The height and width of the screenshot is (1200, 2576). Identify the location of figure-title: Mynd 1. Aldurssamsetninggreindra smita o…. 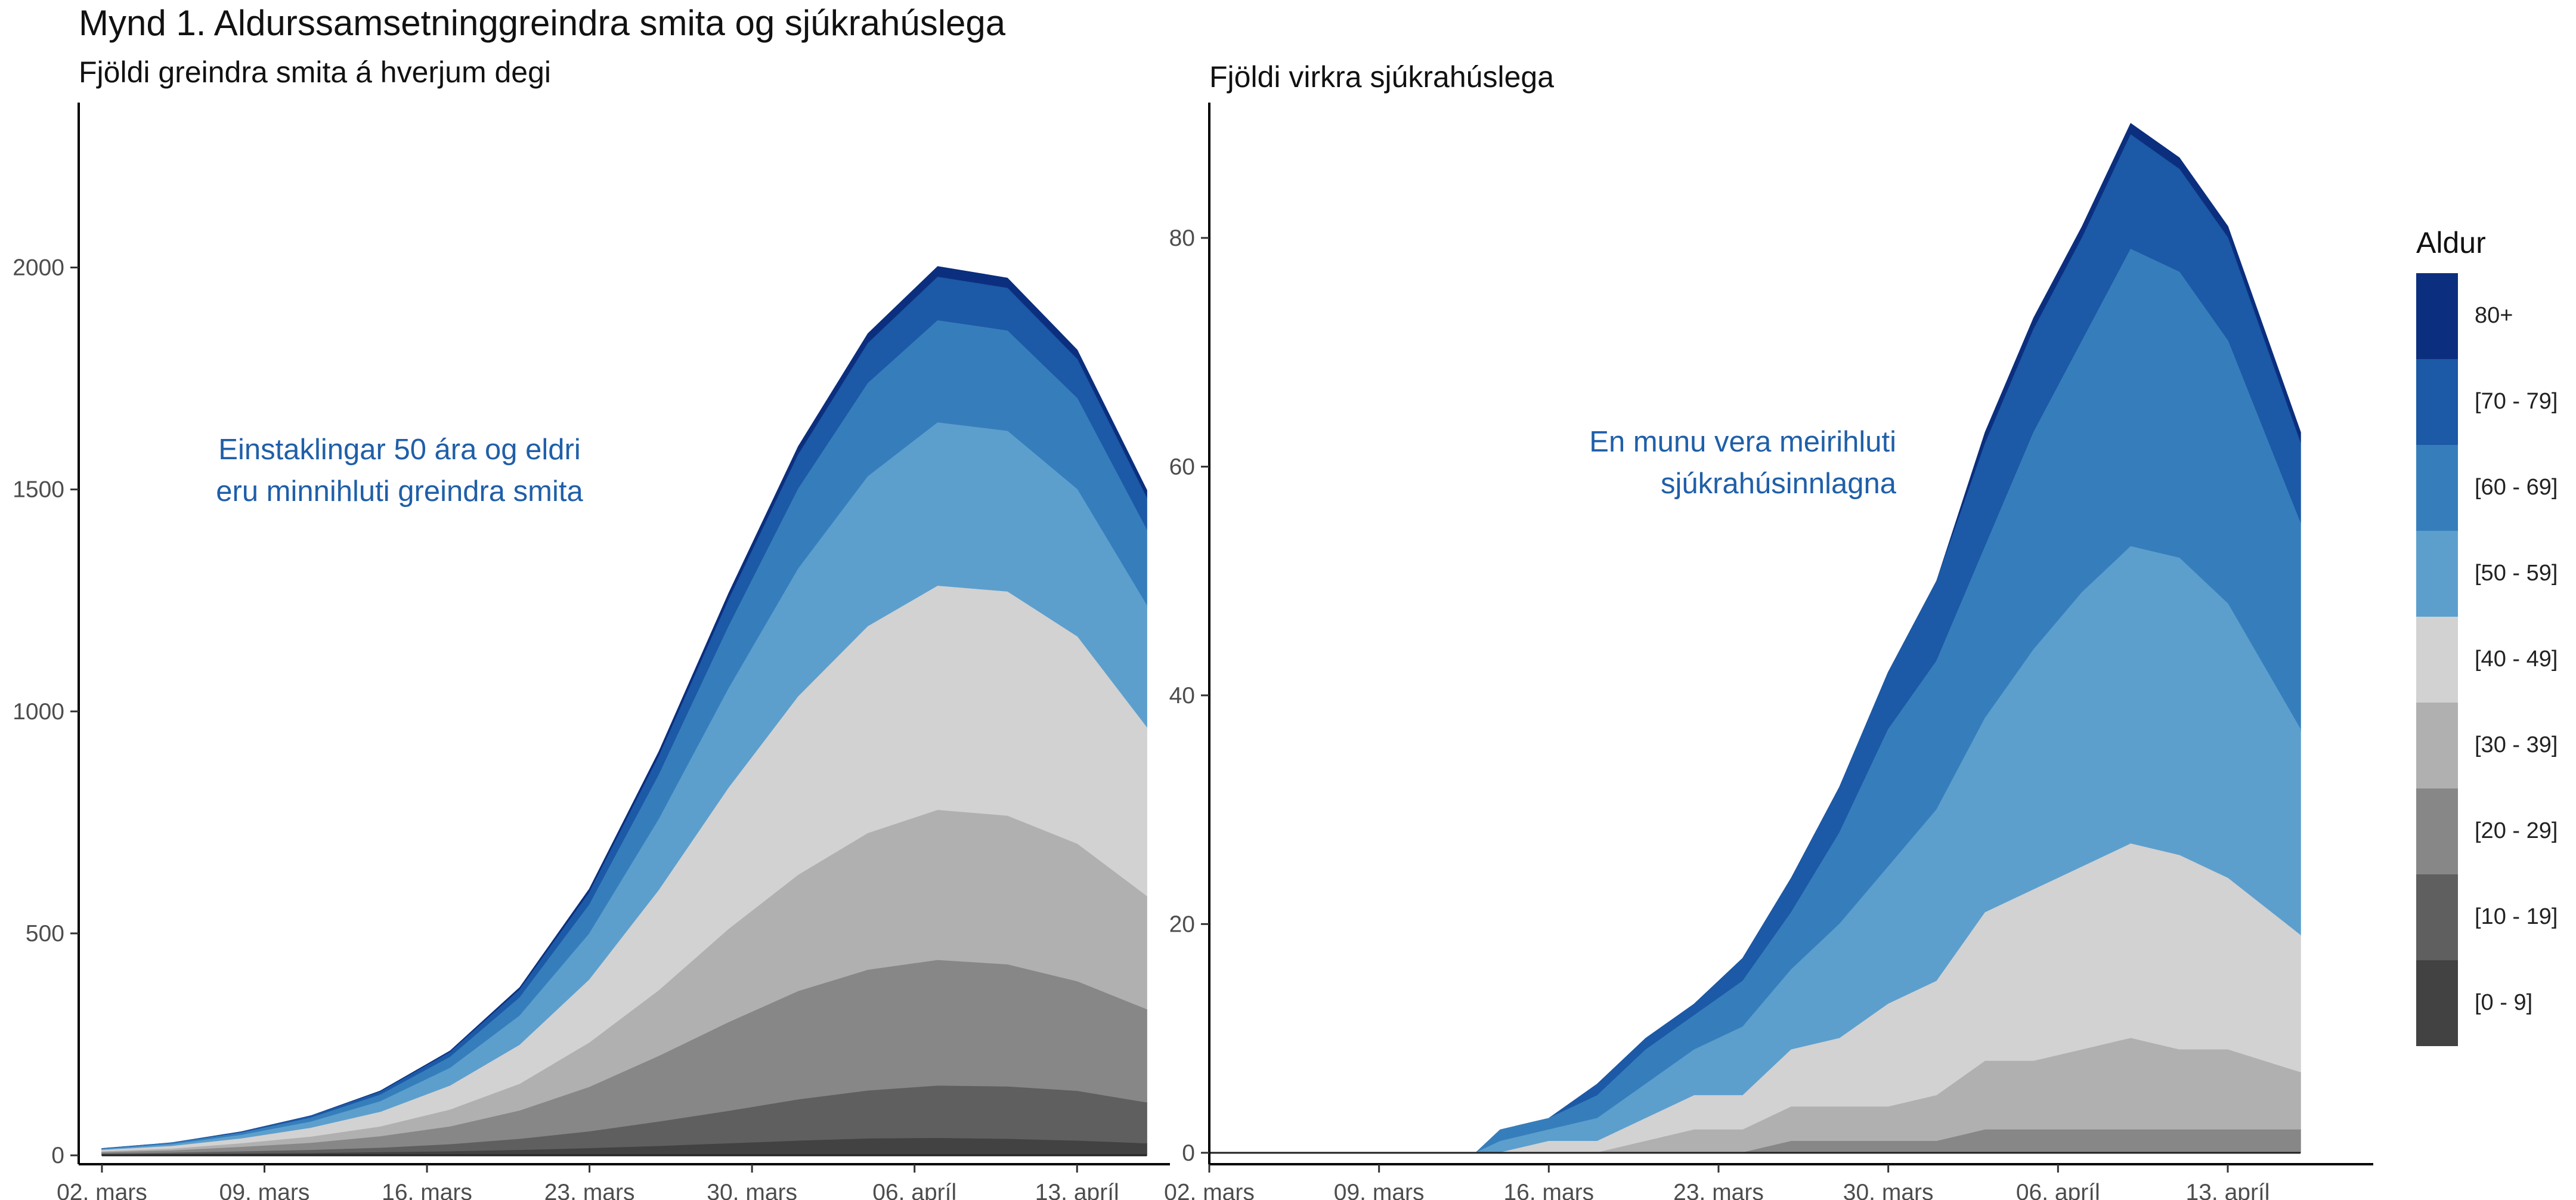
(543, 23).